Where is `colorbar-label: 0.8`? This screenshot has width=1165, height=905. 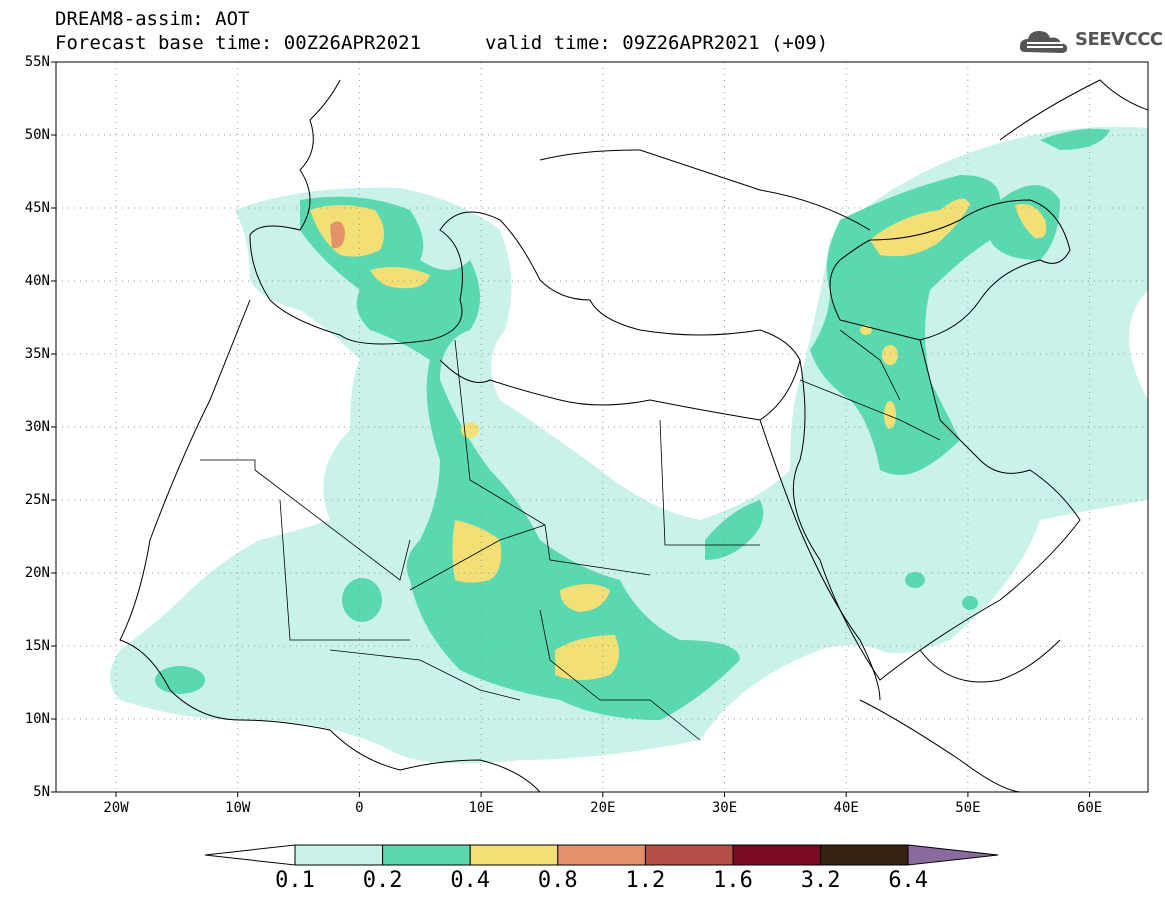
colorbar-label: 0.8 is located at coordinates (557, 880).